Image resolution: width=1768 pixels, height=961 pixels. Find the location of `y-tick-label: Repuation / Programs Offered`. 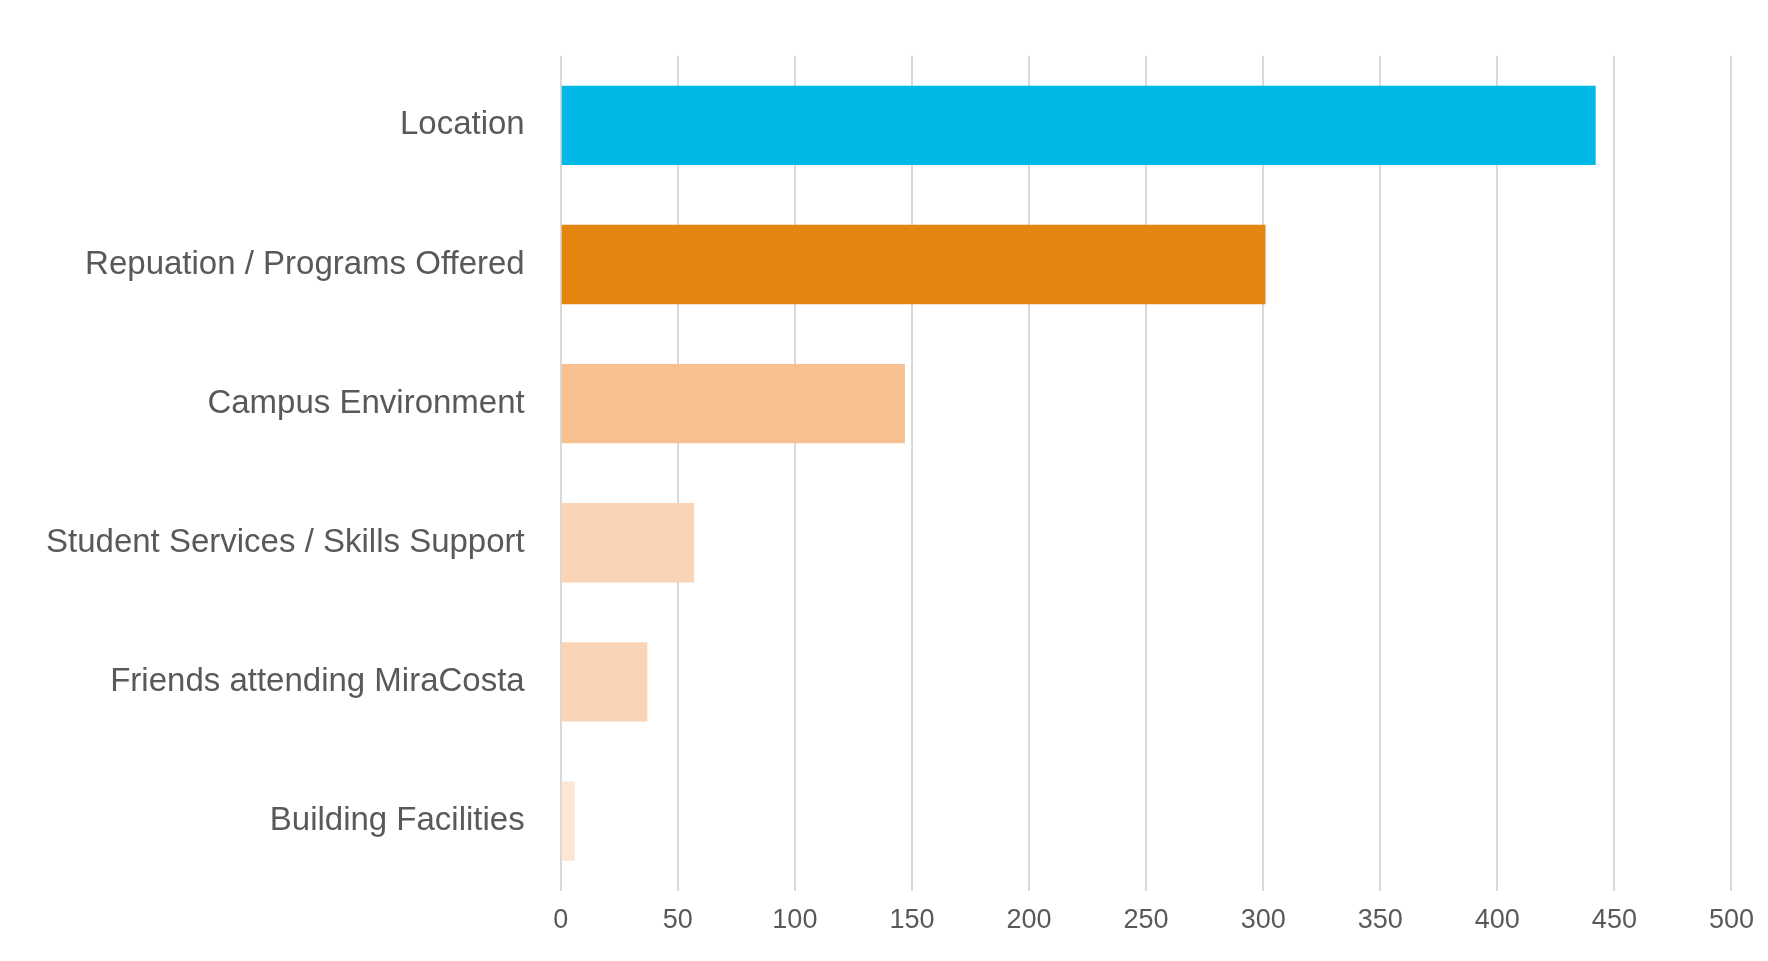

y-tick-label: Repuation / Programs Offered is located at coordinates (305, 262).